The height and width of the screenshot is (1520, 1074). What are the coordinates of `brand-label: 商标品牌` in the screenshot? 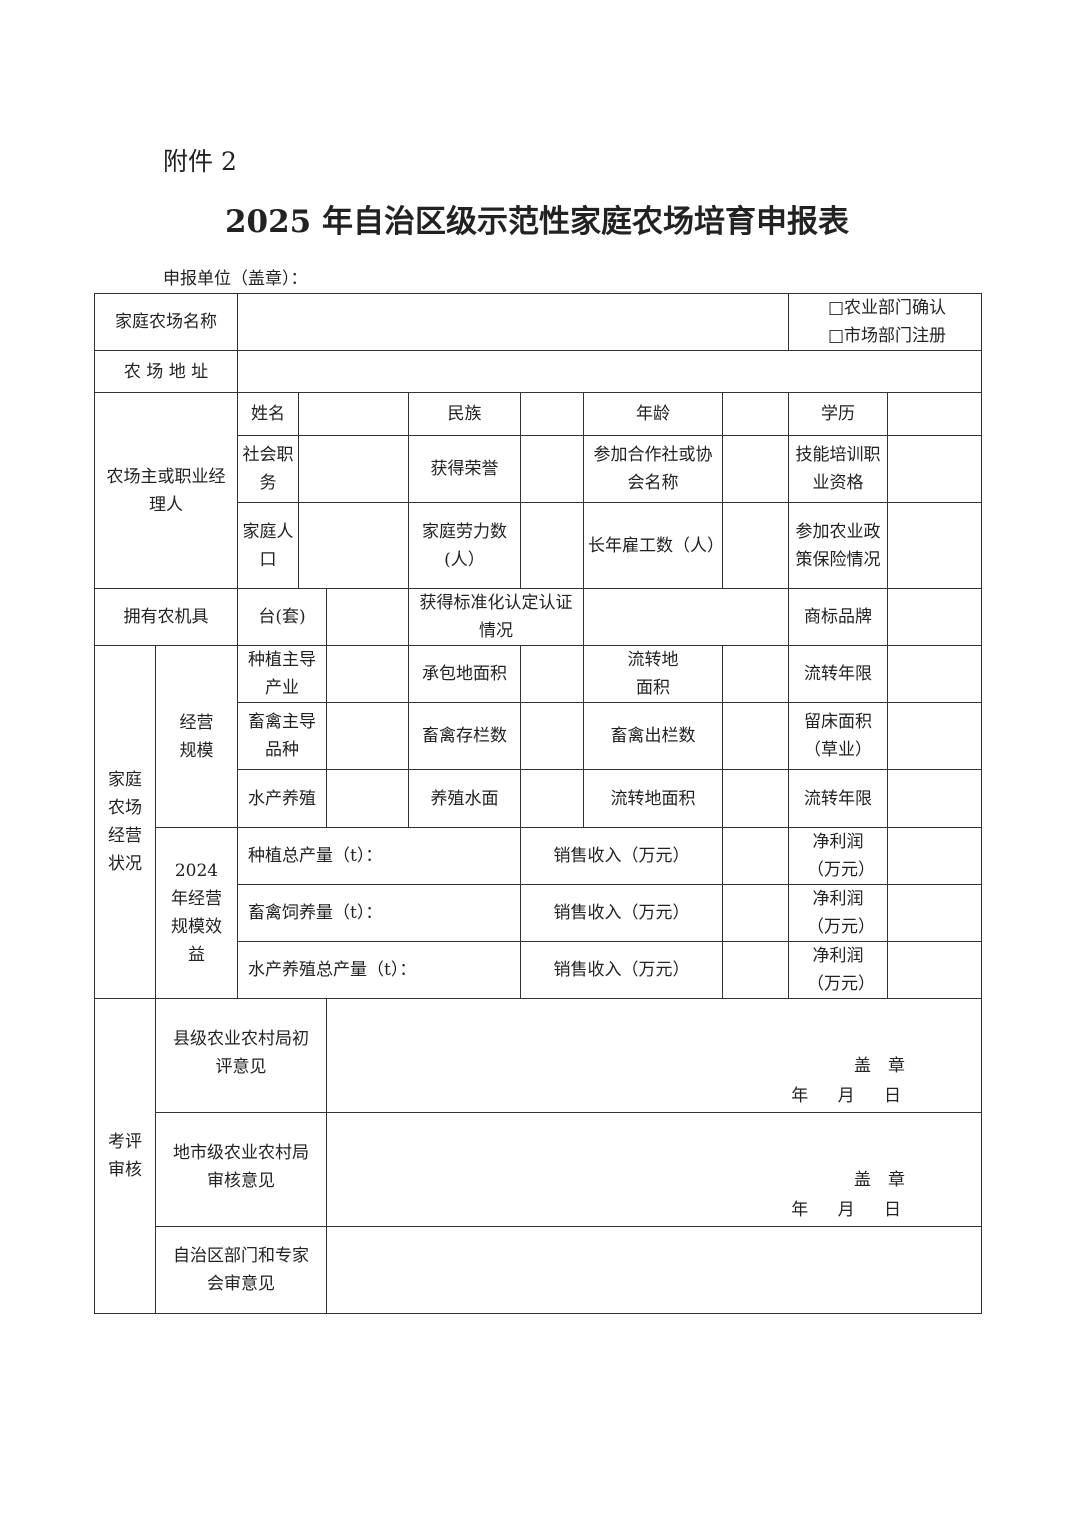 It's located at (838, 617).